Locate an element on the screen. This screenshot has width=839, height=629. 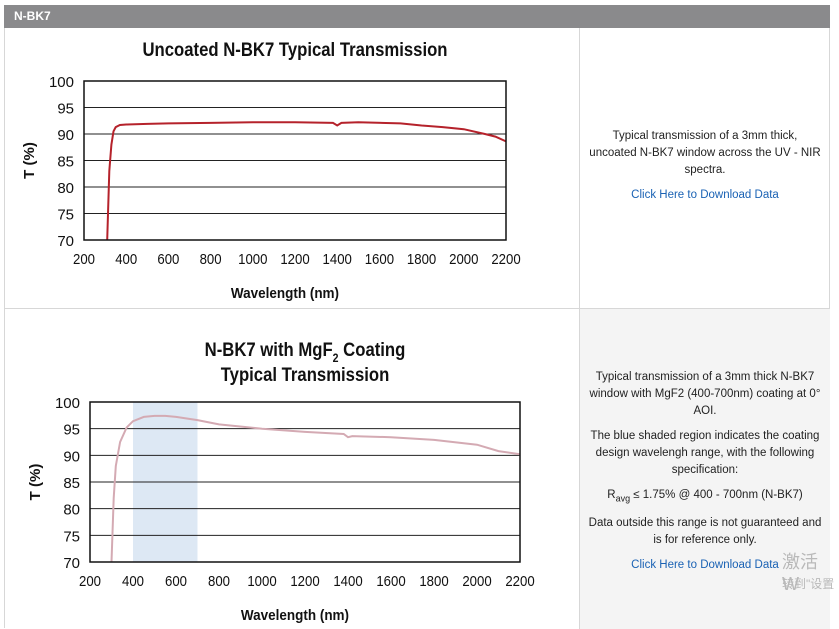
chart-title: Uncoated N-BK7 Typical Transmission is located at coordinates (294, 49).